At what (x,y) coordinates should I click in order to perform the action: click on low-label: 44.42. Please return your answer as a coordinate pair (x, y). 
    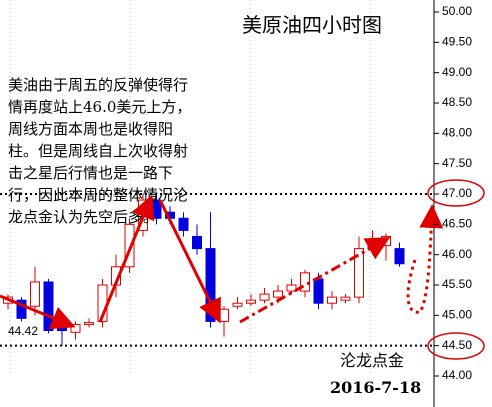
    Looking at the image, I should click on (23, 331).